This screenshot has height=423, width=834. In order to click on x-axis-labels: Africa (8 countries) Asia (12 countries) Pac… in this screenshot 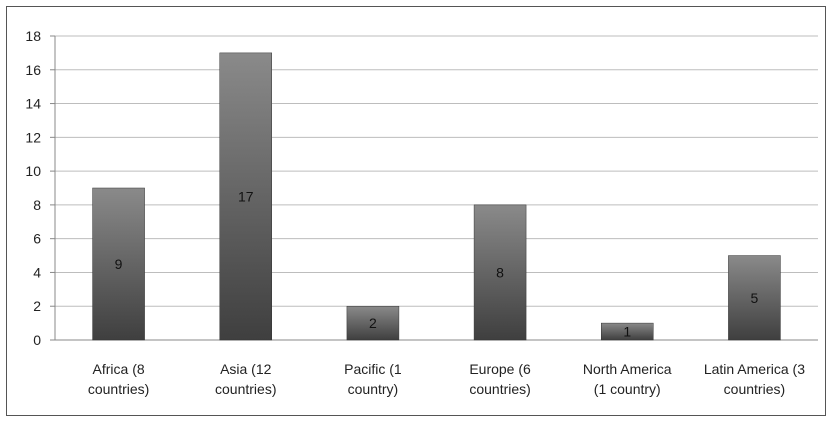, I will do `click(446, 379)`.